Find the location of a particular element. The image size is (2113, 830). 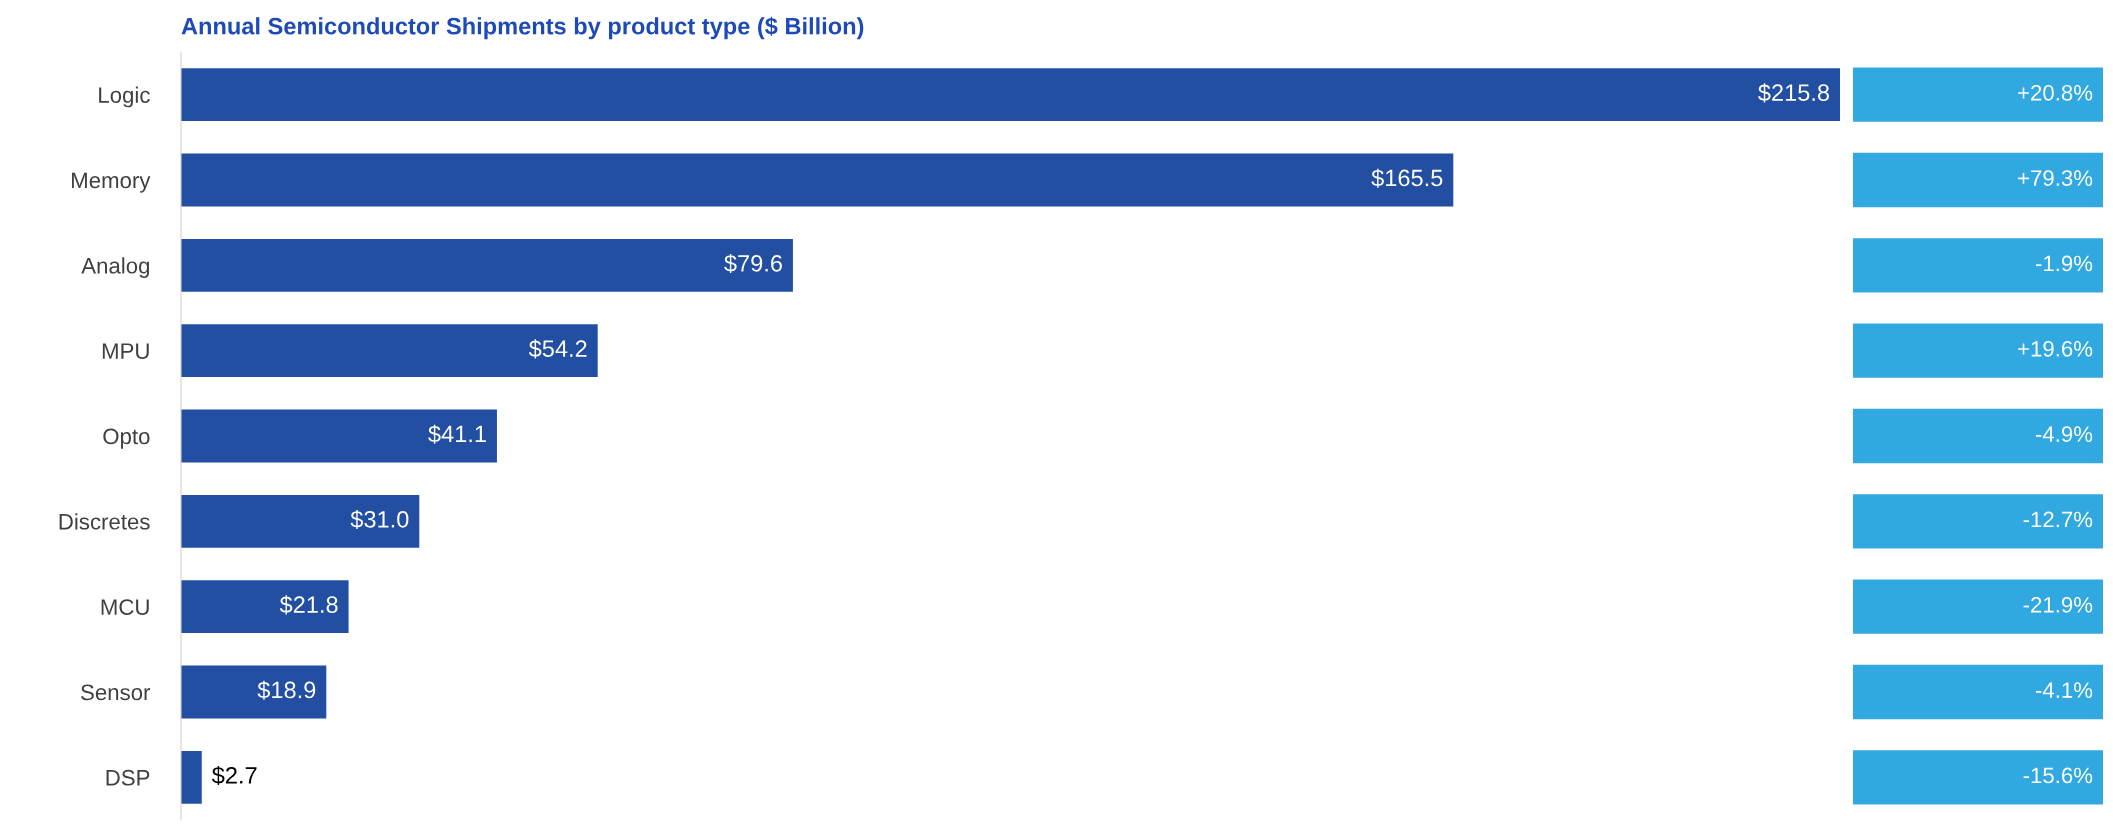

text: +20.8% is located at coordinates (2055, 92).